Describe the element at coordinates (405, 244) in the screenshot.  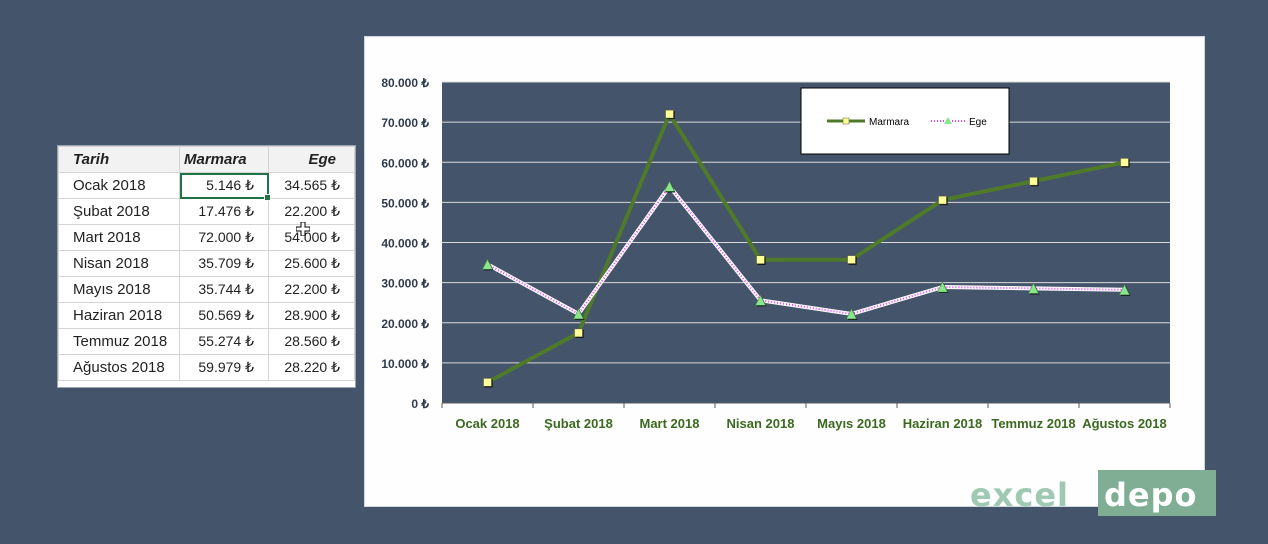
I see `y-tick-label: 40.000 ₺` at that location.